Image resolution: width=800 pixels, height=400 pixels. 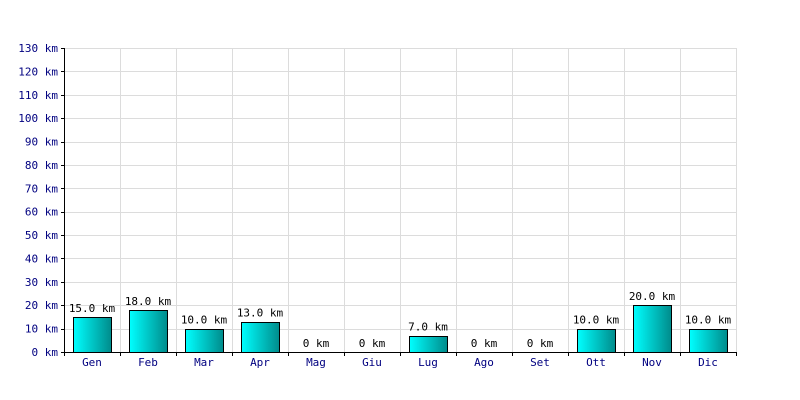 What do you see at coordinates (260, 337) in the screenshot?
I see `bar-apr` at bounding box center [260, 337].